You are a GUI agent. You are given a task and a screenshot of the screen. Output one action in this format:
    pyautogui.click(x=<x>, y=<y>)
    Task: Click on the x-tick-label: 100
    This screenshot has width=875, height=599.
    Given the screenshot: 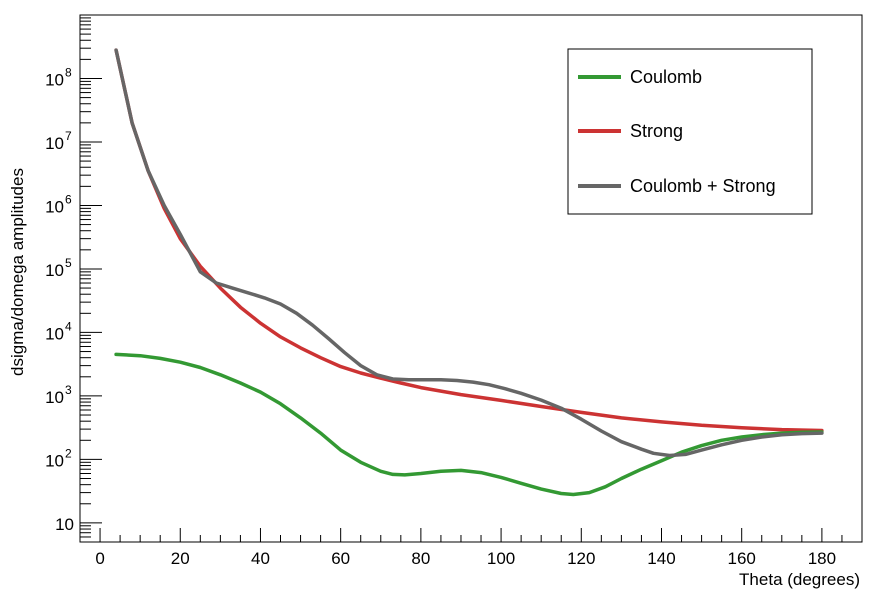 What is the action you would take?
    pyautogui.click(x=501, y=558)
    